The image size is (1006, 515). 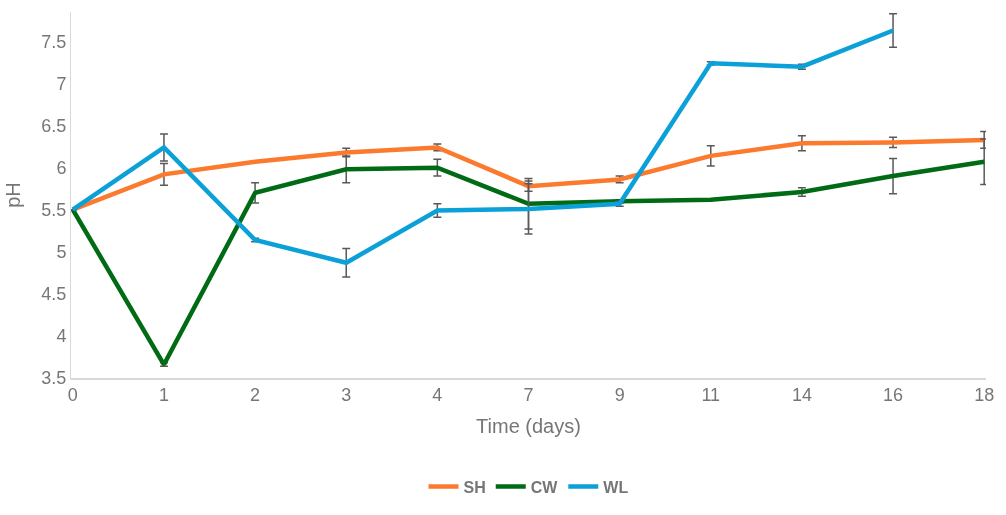 What do you see at coordinates (801, 395) in the screenshot?
I see `x-tick-label: 14` at bounding box center [801, 395].